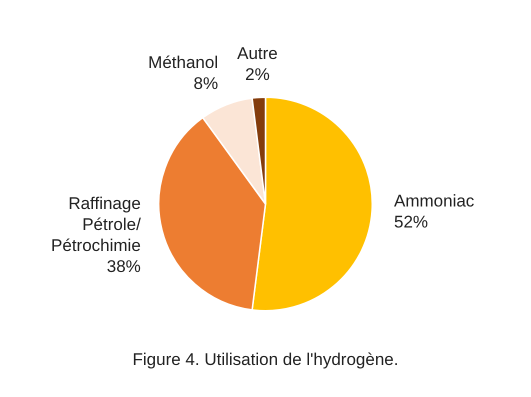  I want to click on data-label: 38%, so click(123, 266).